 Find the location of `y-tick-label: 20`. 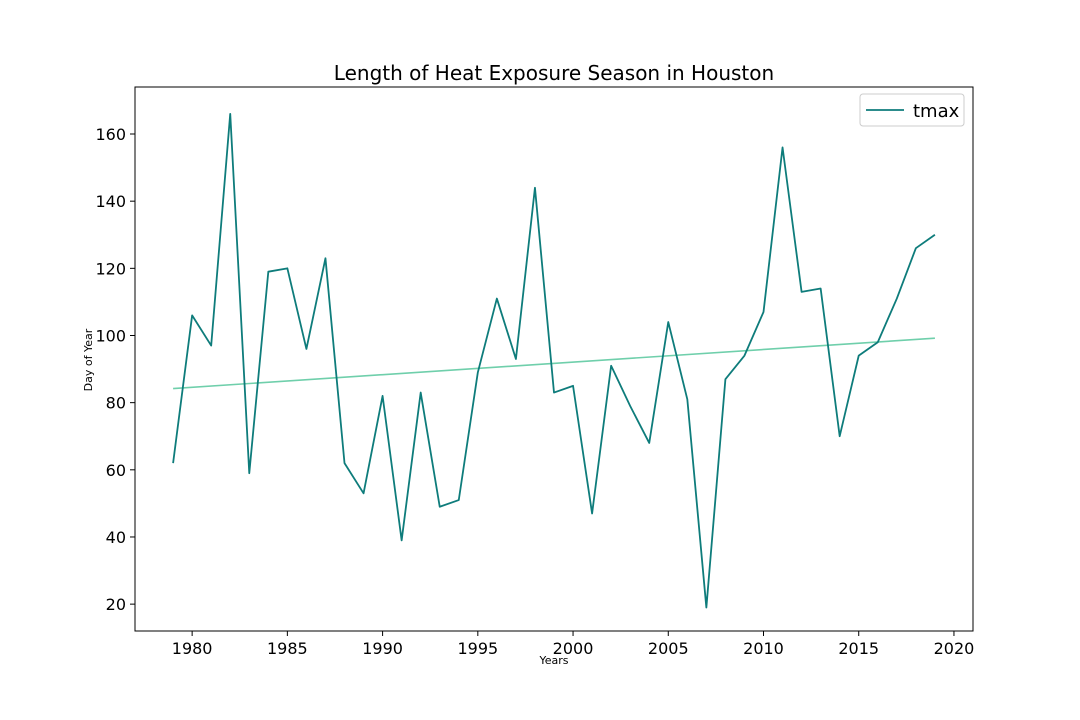

y-tick-label: 20 is located at coordinates (116, 604).